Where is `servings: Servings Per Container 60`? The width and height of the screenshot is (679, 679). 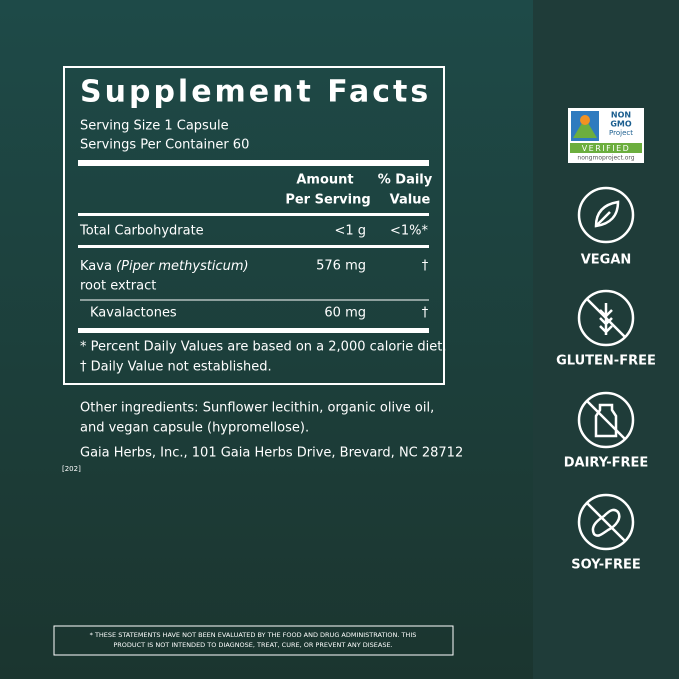
servings: Servings Per Container 60 is located at coordinates (164, 145).